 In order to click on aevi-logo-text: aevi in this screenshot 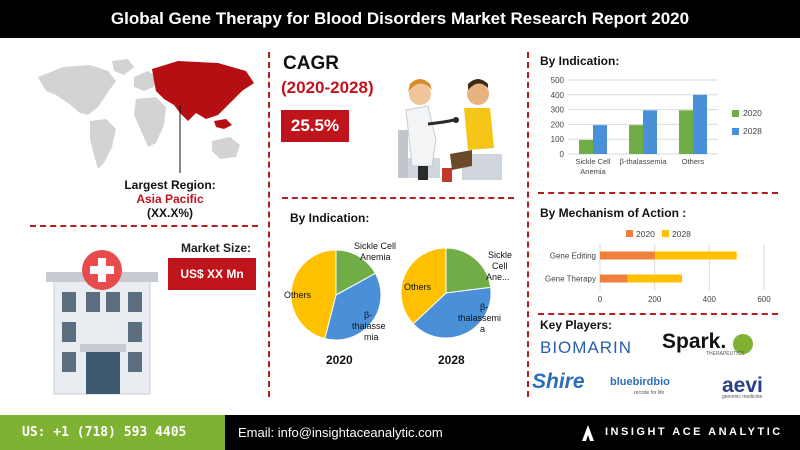, I will do `click(742, 385)`.